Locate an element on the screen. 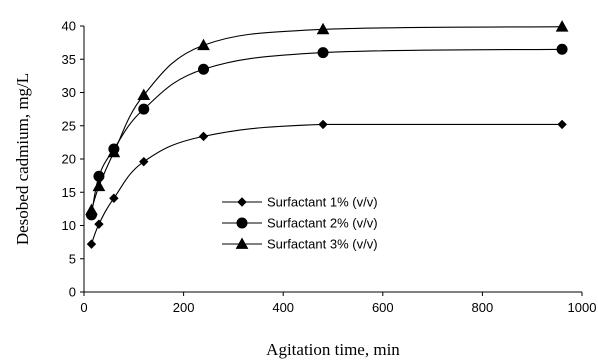 This screenshot has width=598, height=361. x-tick-label: 800 is located at coordinates (483, 307).